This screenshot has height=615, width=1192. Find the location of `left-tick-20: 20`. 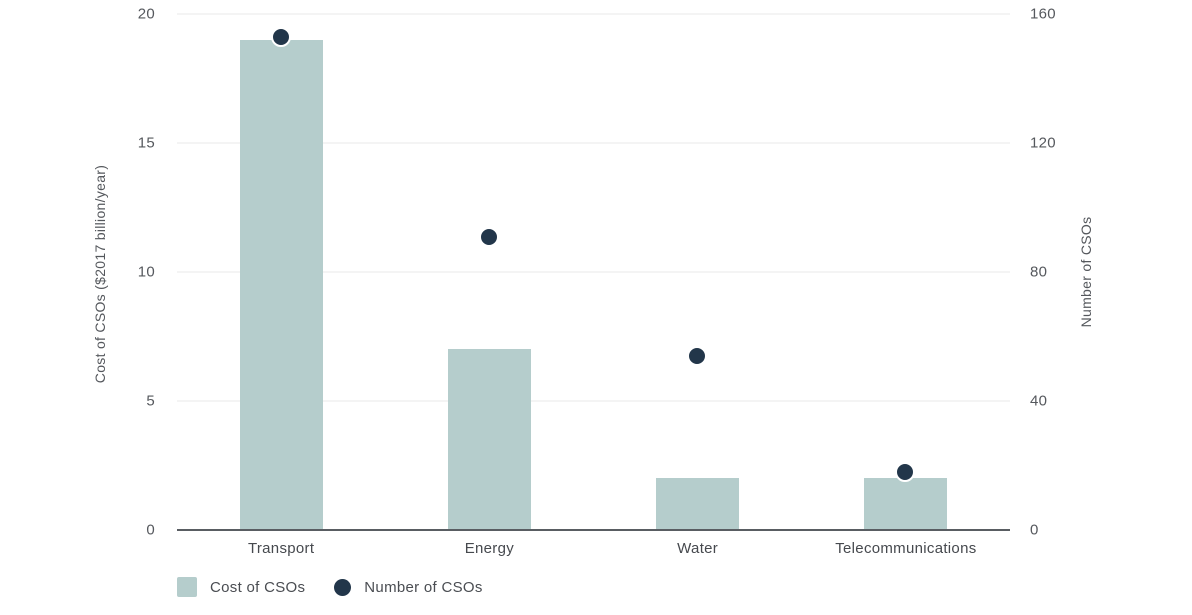

left-tick-20: 20 is located at coordinates (146, 14).